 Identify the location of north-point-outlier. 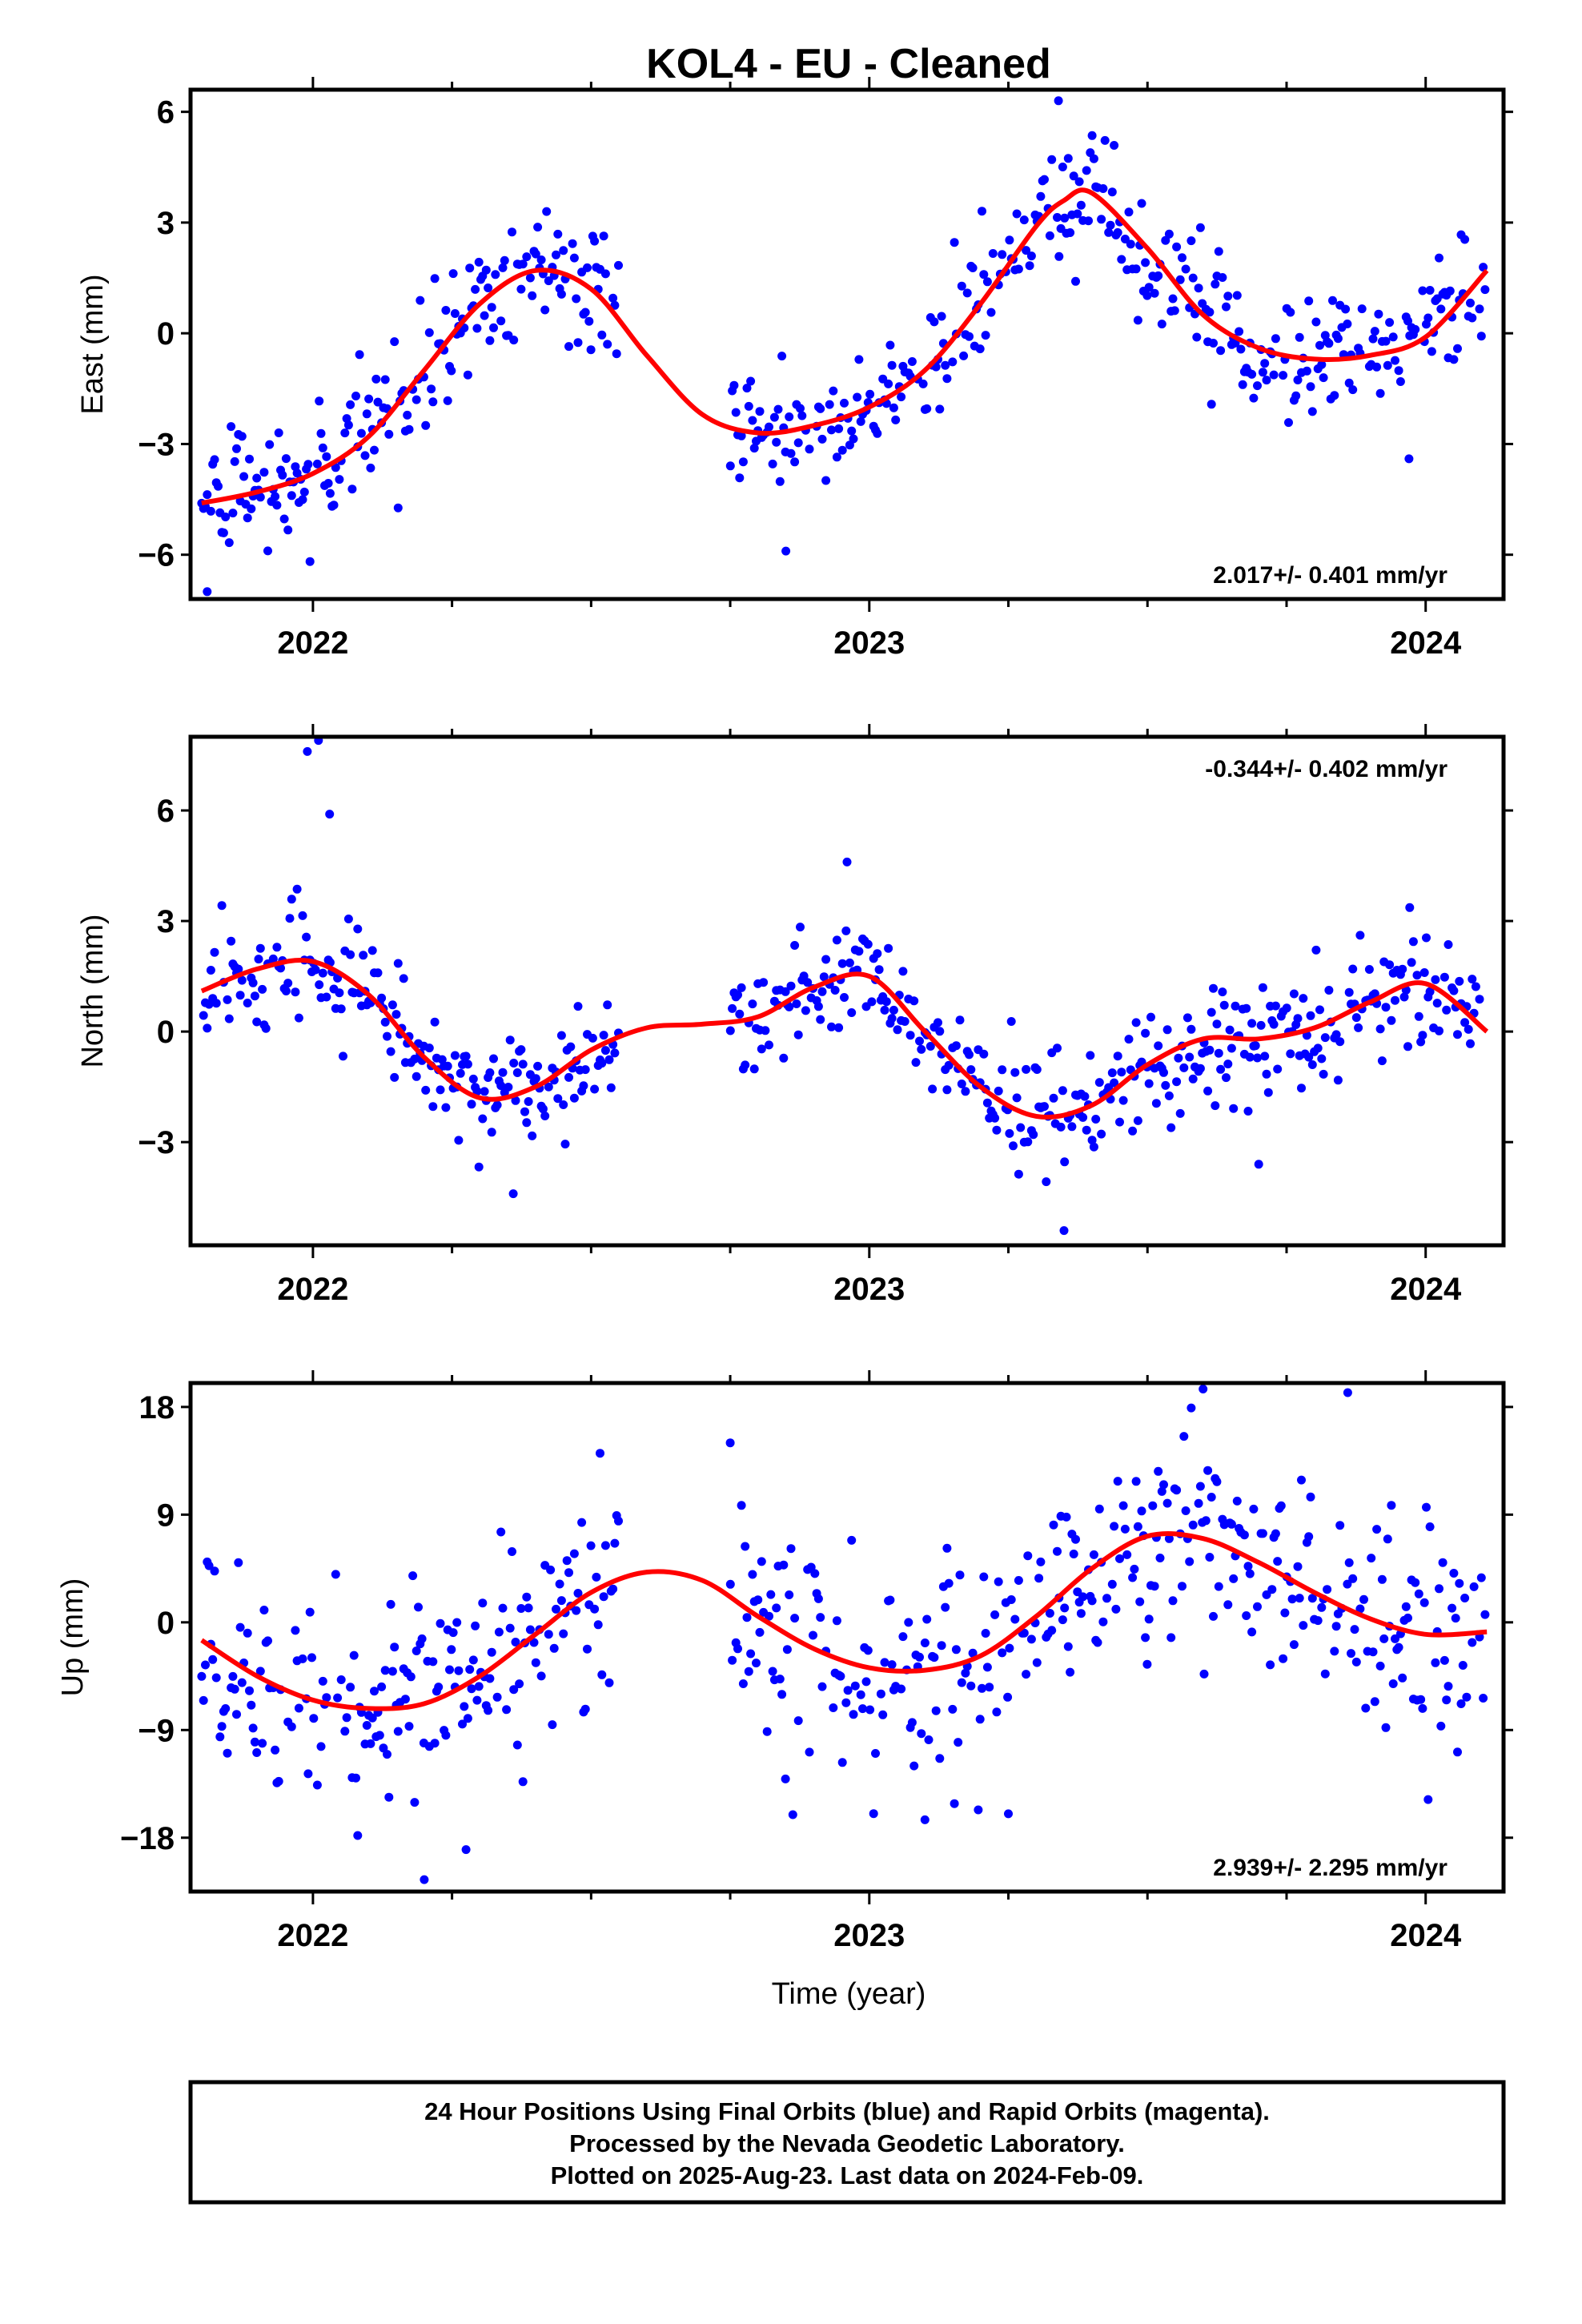
(308, 751).